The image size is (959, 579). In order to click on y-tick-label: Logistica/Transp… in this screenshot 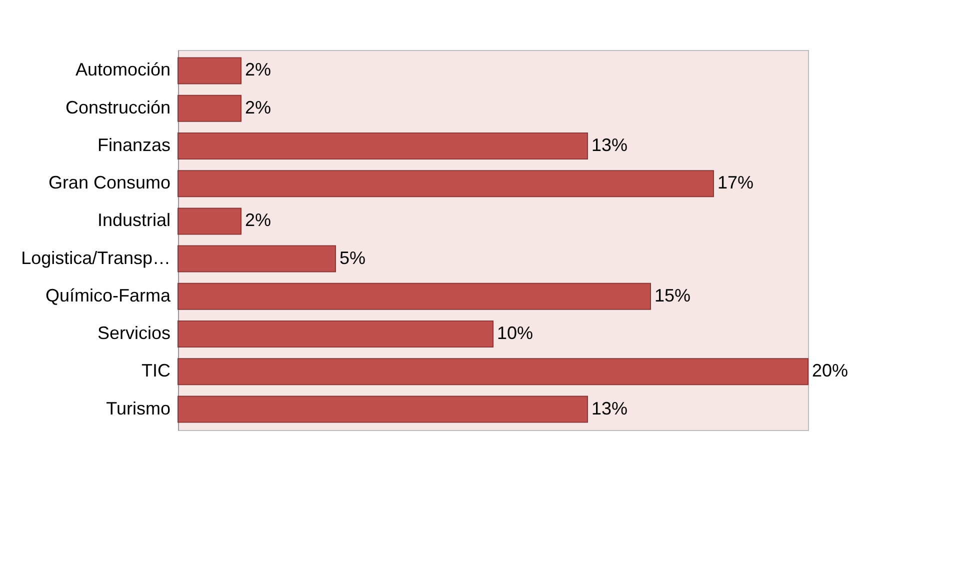, I will do `click(95, 258)`.